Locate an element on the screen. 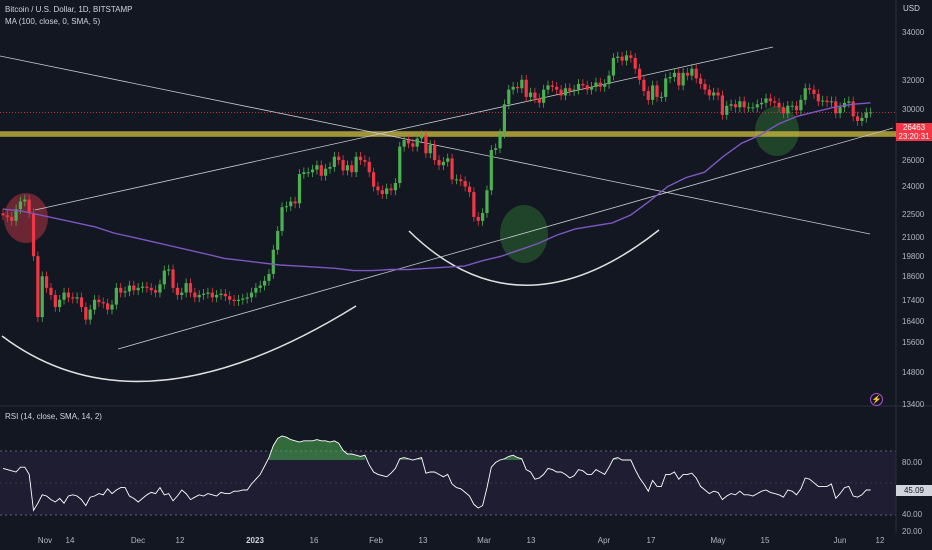  time-axis-tick: 2023 is located at coordinates (255, 540).